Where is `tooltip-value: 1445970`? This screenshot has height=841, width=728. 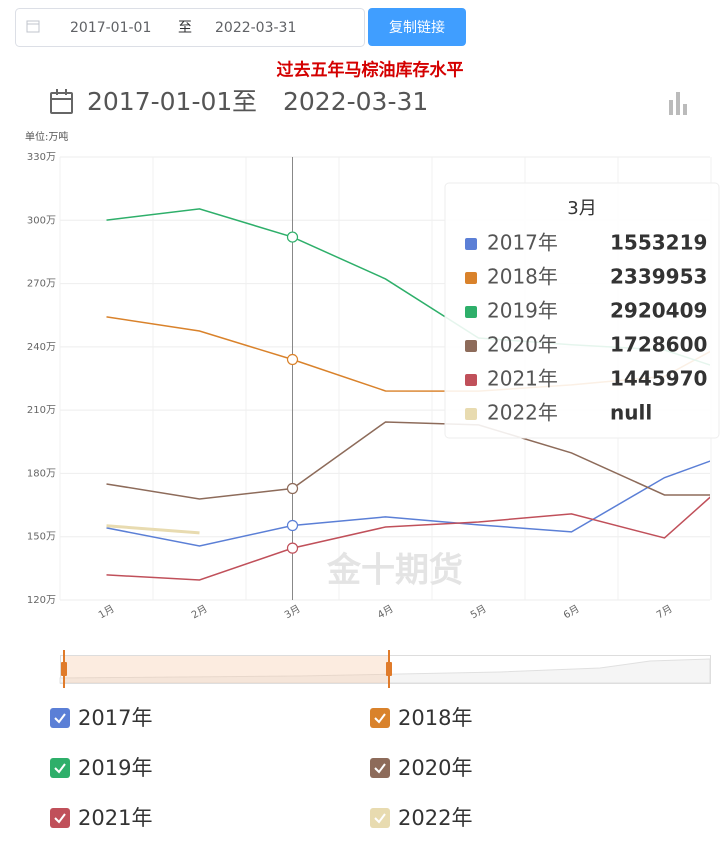 tooltip-value: 1445970 is located at coordinates (658, 379).